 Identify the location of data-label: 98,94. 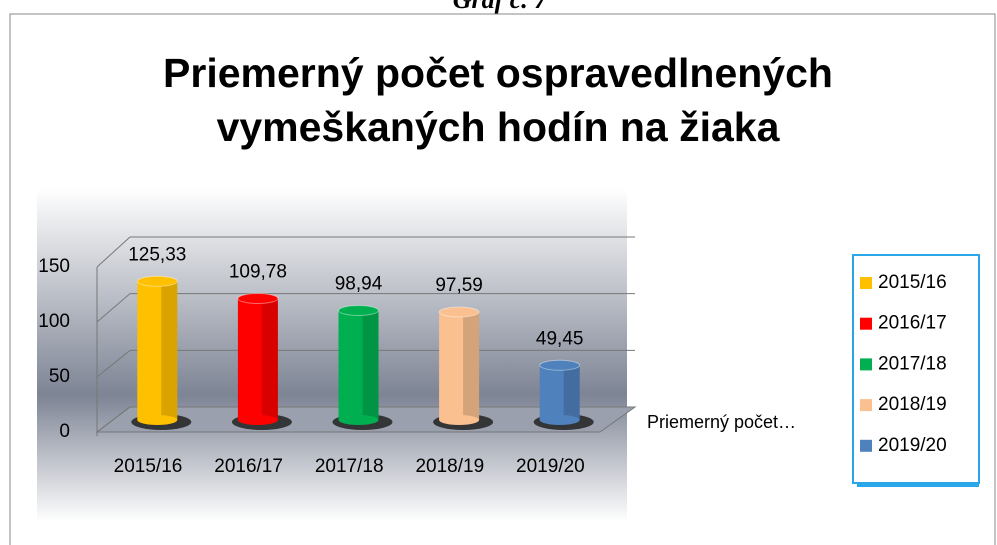
(359, 284).